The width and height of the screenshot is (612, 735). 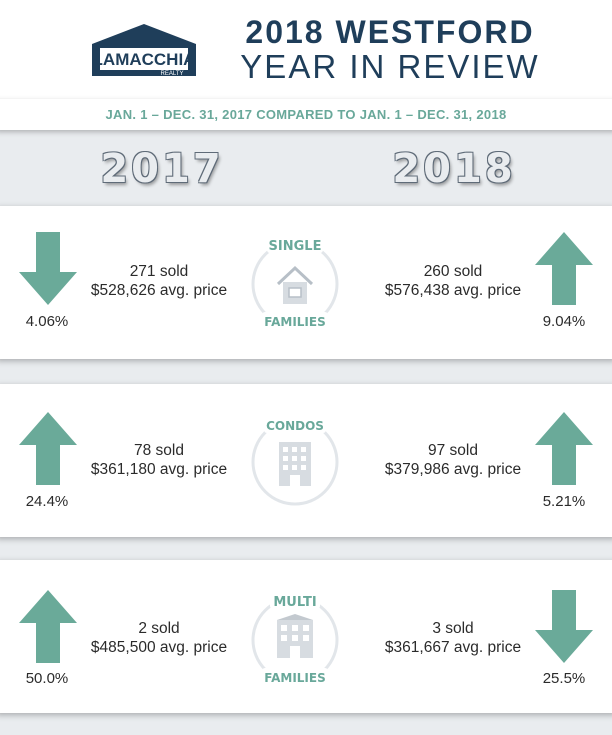 I want to click on price-2017-single: $528,626 avg. price, so click(x=159, y=290).